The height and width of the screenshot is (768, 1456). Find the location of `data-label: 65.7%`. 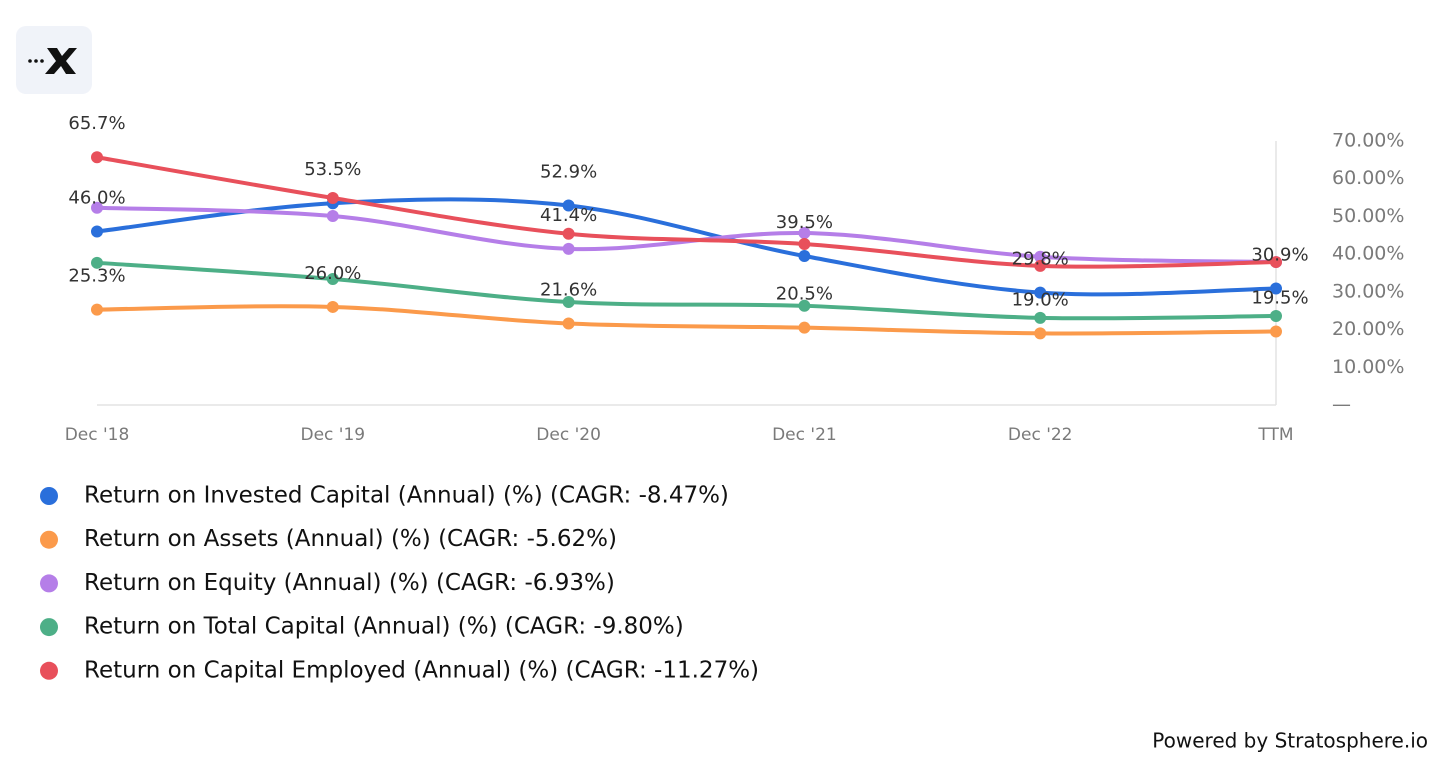

data-label: 65.7% is located at coordinates (96, 123).